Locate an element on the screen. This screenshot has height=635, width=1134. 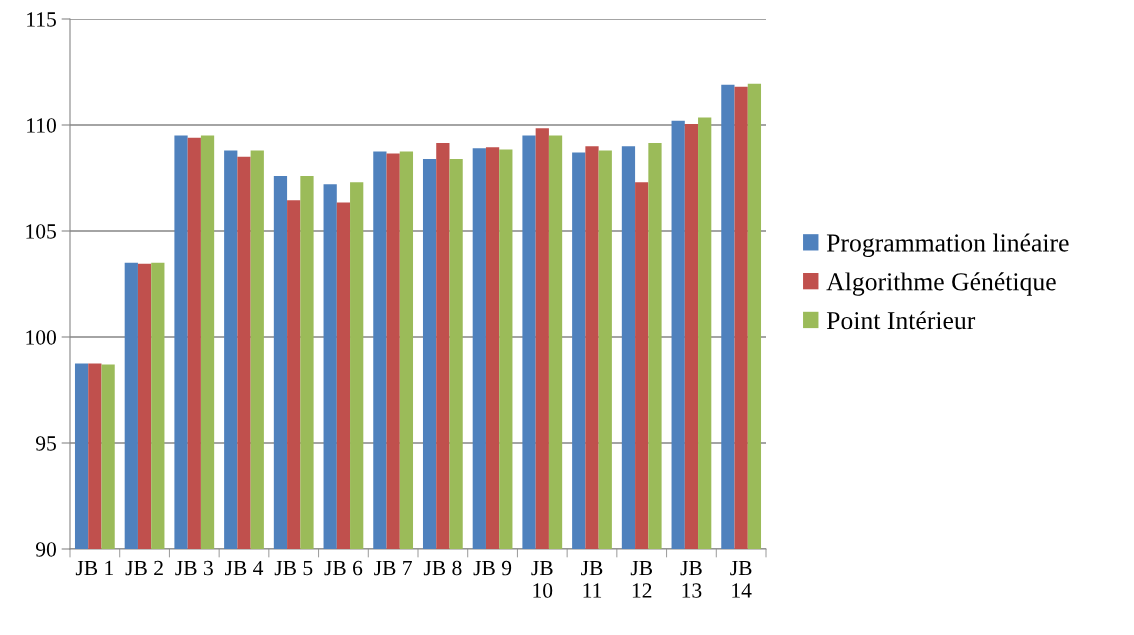
x-tick-label: JB 9 is located at coordinates (492, 568).